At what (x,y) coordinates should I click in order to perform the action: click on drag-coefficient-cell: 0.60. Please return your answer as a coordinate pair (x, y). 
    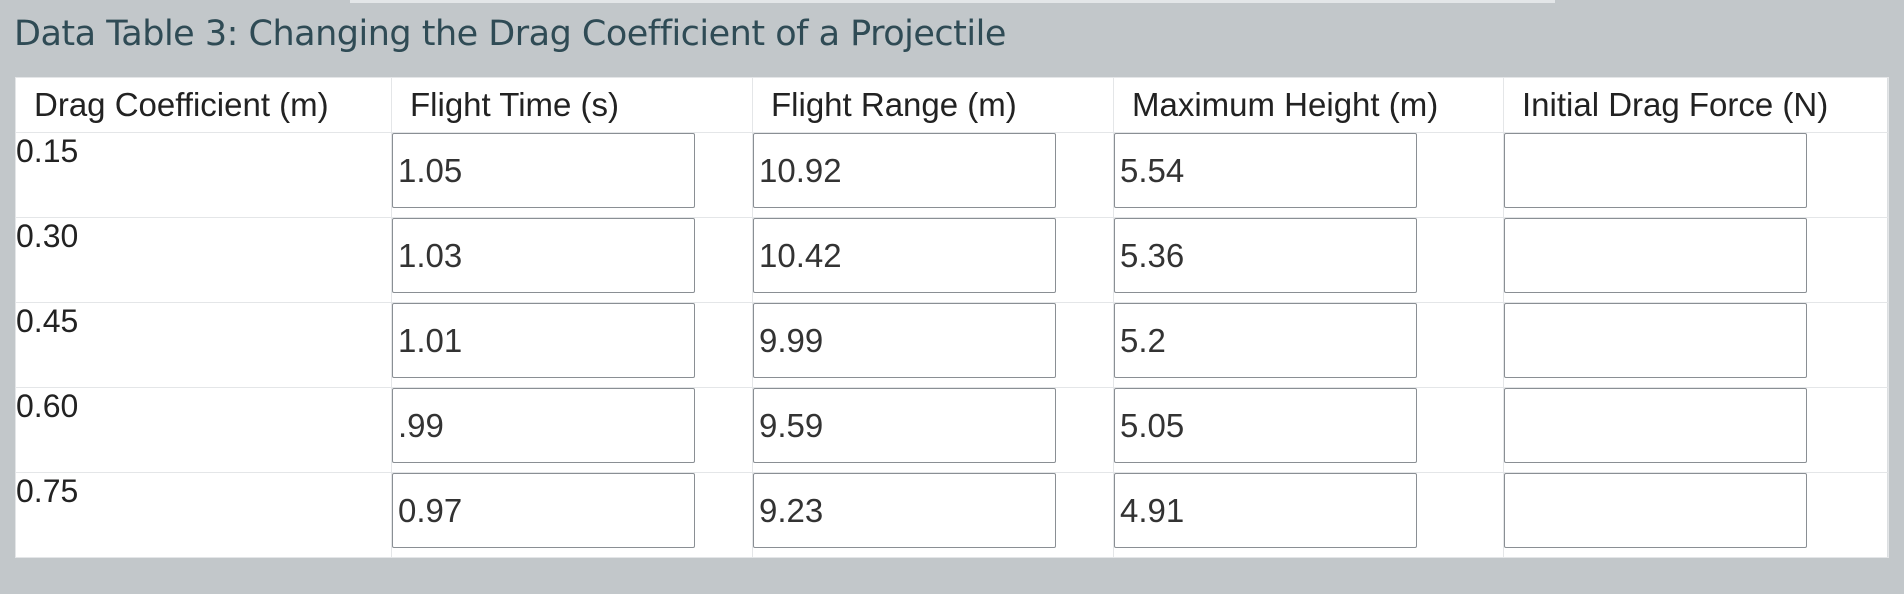
    Looking at the image, I should click on (203, 430).